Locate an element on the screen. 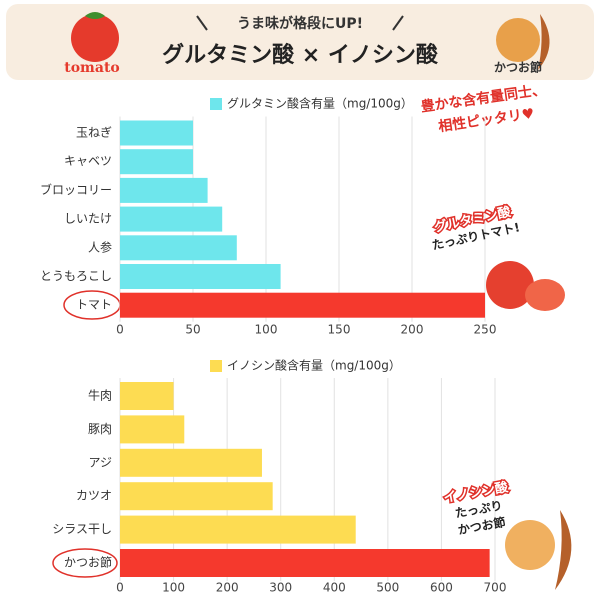  y-tick-label: 豚肉 is located at coordinates (100, 429).